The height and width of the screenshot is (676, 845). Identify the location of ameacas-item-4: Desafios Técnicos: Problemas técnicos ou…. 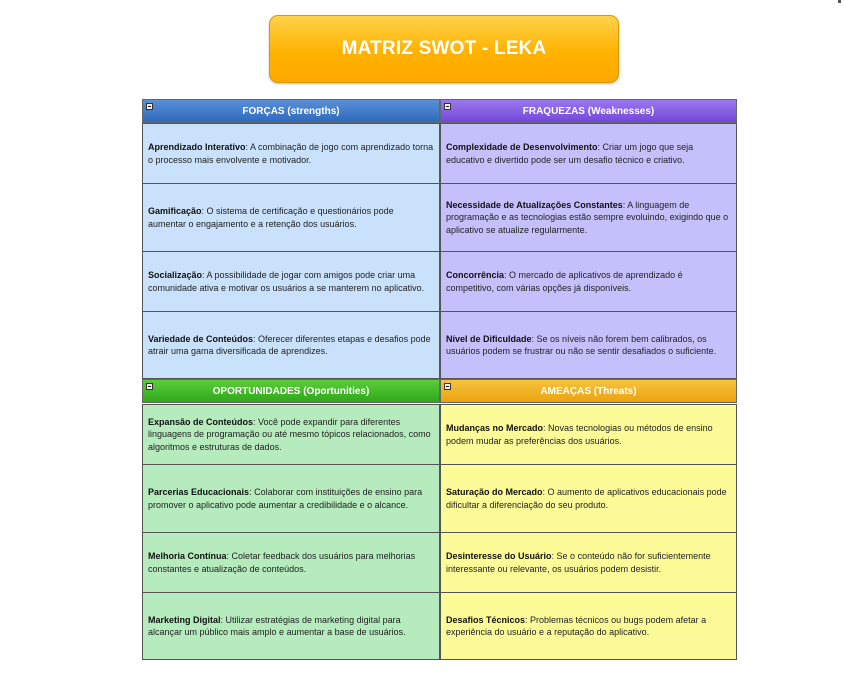
(588, 626).